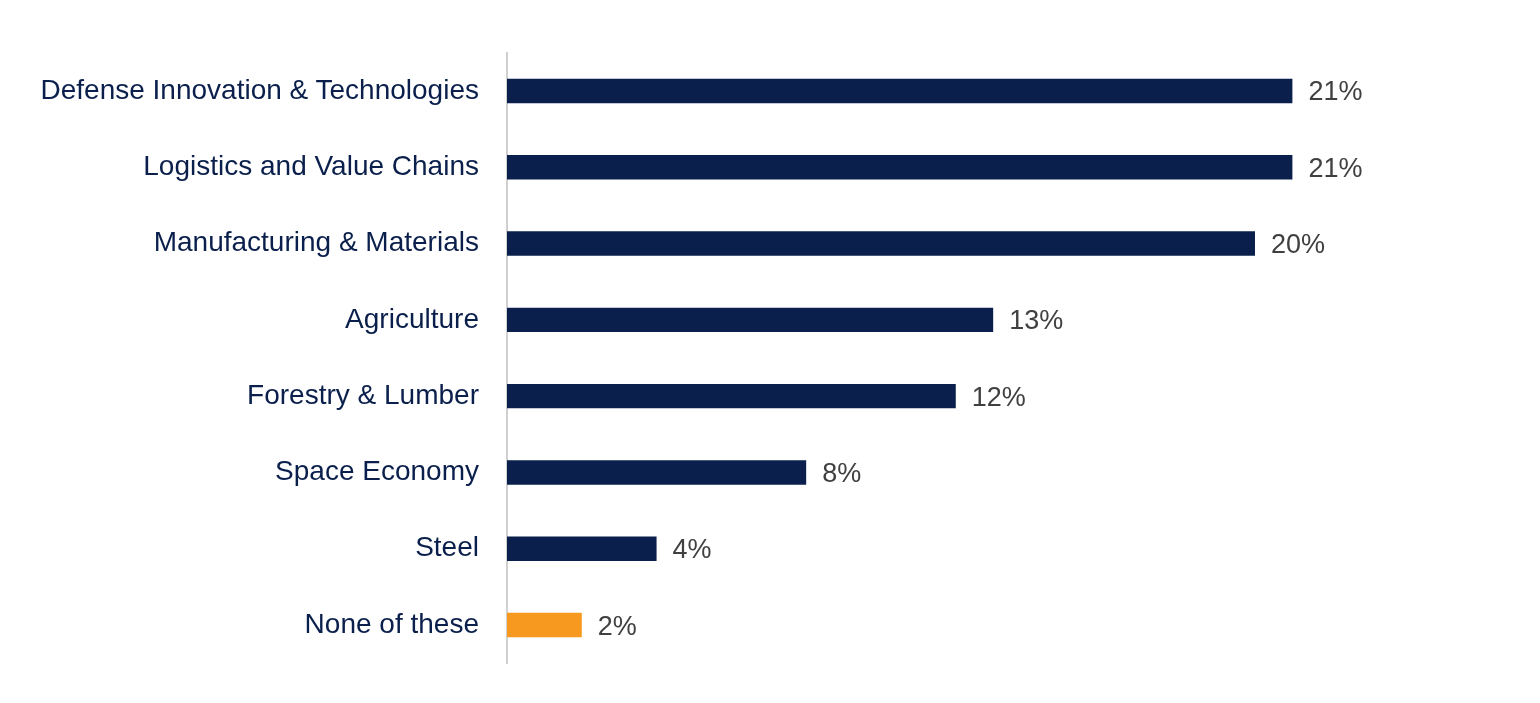  I want to click on y-tick-label: None of these, so click(391, 623).